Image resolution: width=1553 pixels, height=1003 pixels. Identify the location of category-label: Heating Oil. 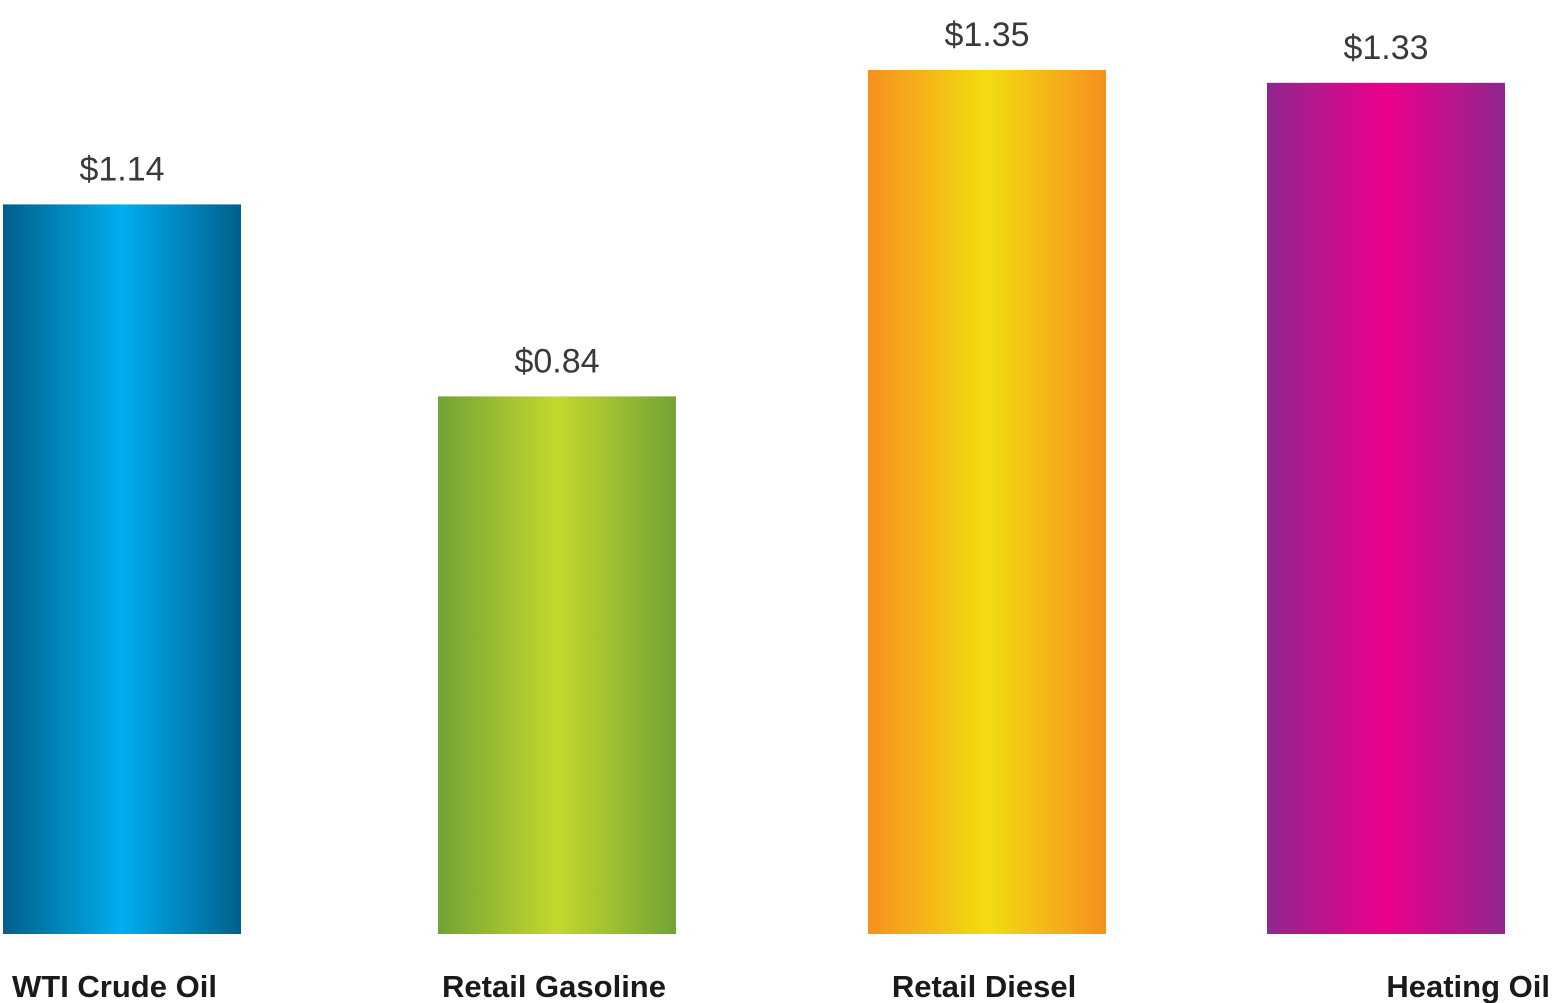
(1468, 986).